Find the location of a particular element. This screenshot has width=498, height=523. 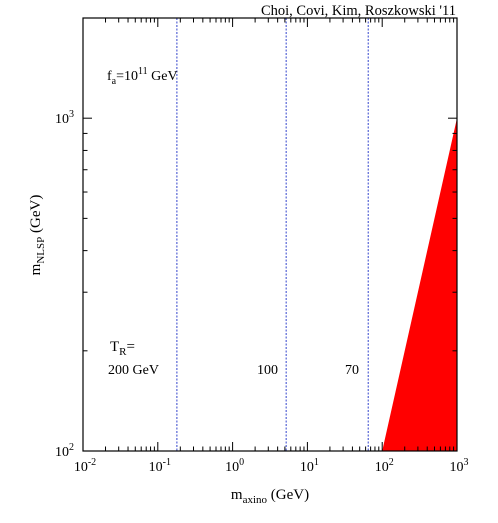

x-tick-label-4: 10² is located at coordinates (384, 466).